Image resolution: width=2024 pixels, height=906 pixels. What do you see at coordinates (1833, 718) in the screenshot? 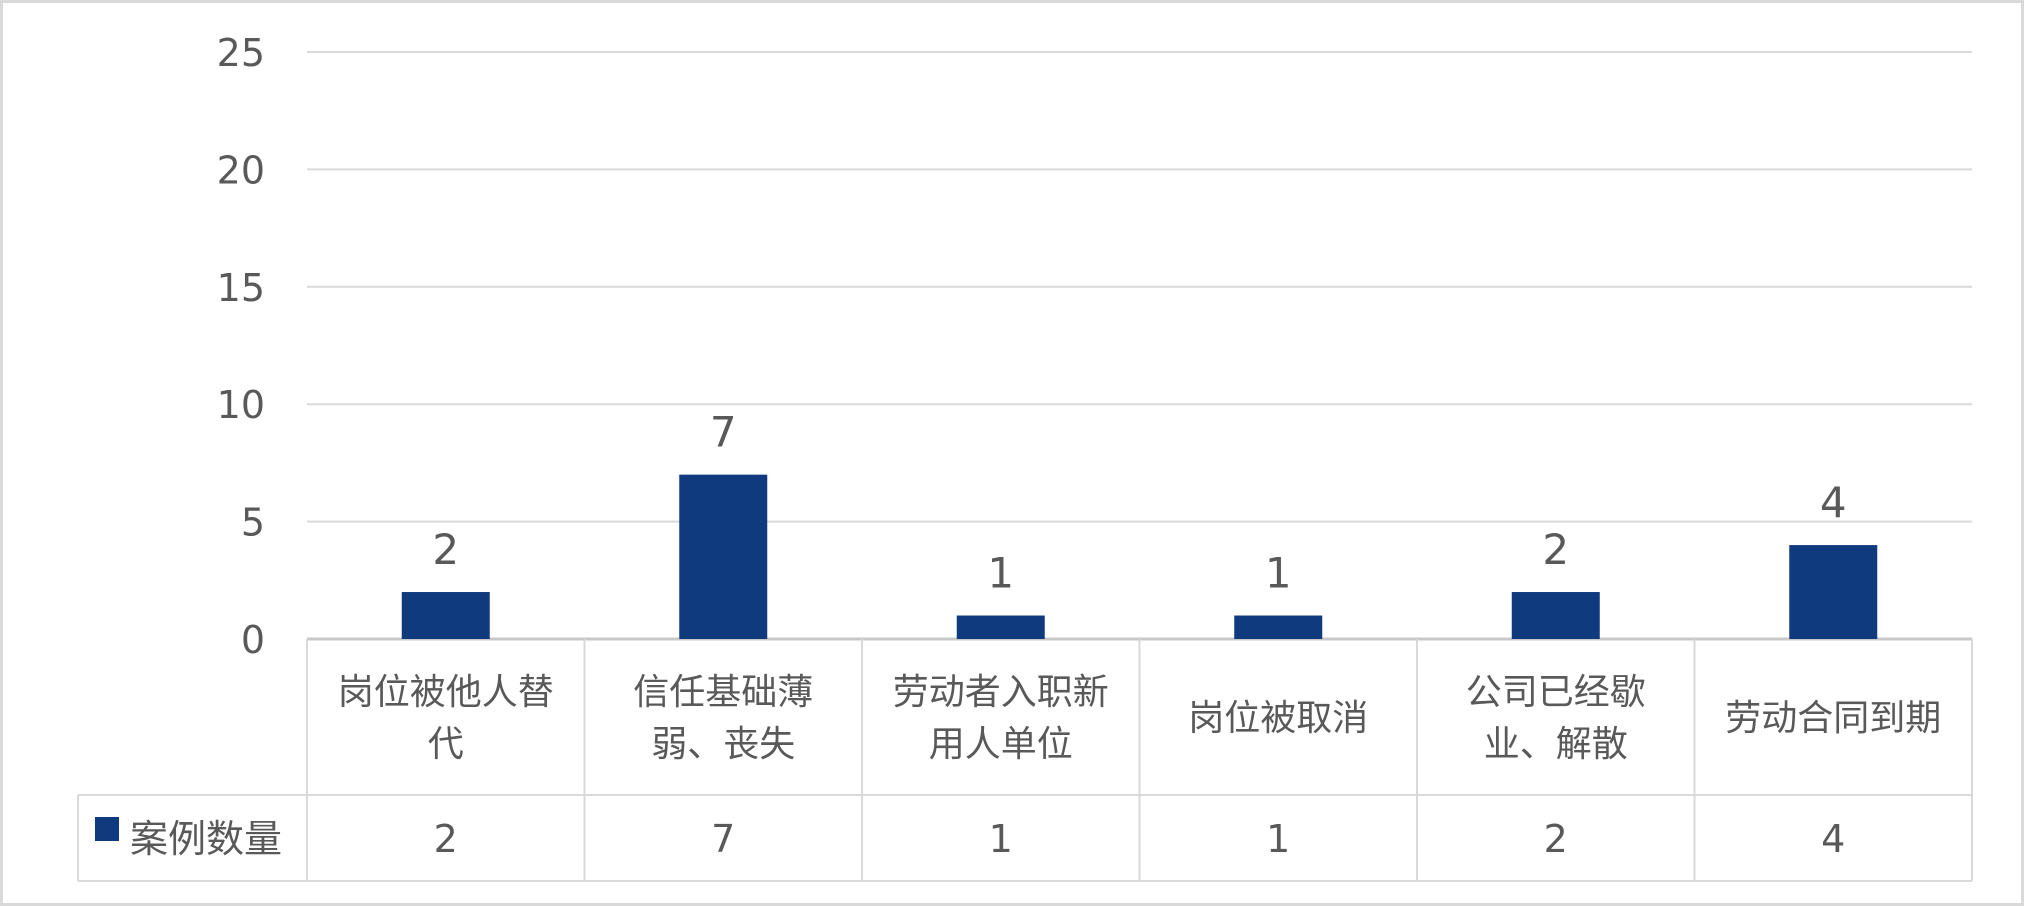
I see `category-label: 劳动合同到期` at bounding box center [1833, 718].